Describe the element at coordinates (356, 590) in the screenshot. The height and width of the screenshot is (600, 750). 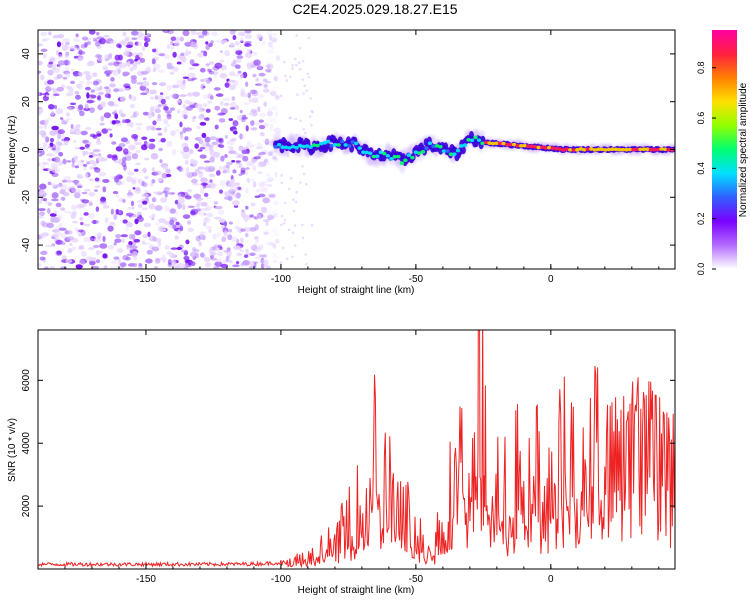
I see `snr-x-label: Height of straight line (km)` at that location.